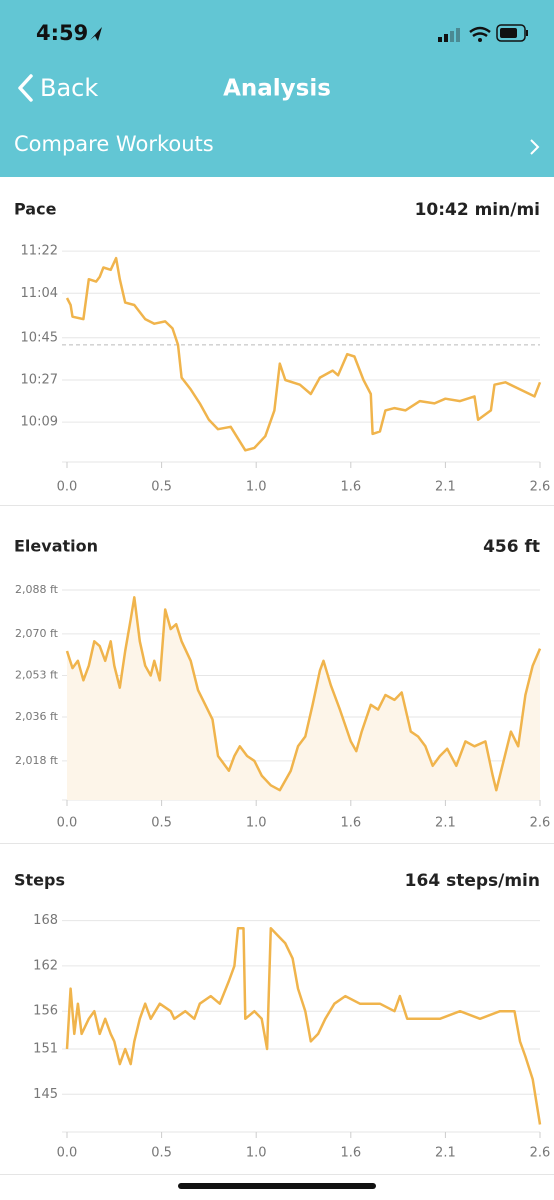 Image resolution: width=554 pixels, height=1200 pixels. I want to click on battery-tip, so click(527, 33).